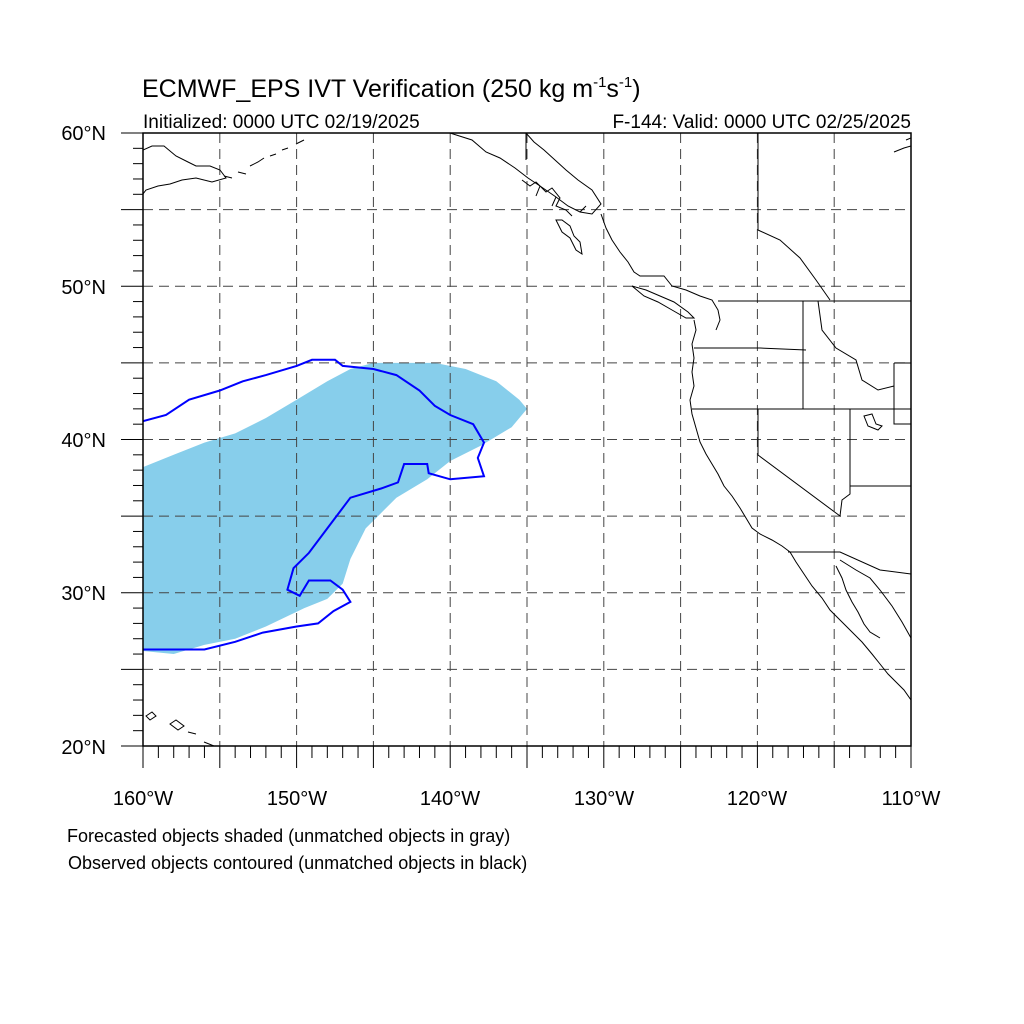  What do you see at coordinates (83, 748) in the screenshot?
I see `lat-label-20n: 20°N` at bounding box center [83, 748].